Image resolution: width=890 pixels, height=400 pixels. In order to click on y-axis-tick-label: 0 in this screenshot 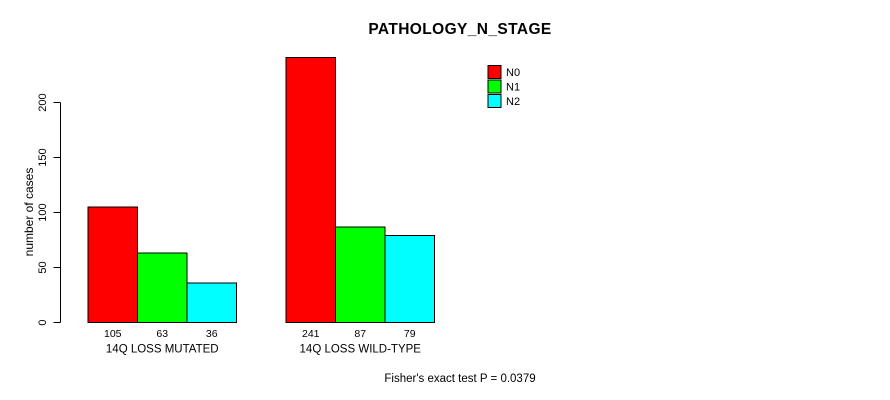, I will do `click(43, 322)`.